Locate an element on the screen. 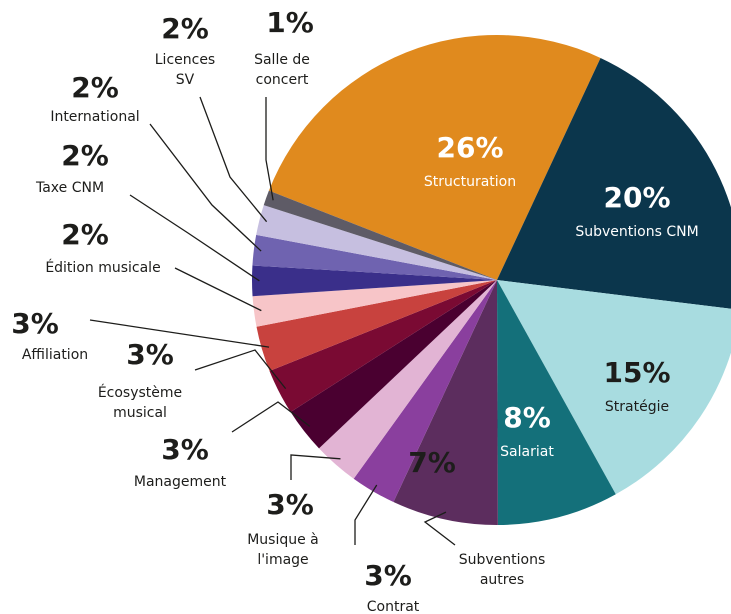 Image resolution: width=731 pixels, height=614 pixels. category-label: Contrat is located at coordinates (393, 606).